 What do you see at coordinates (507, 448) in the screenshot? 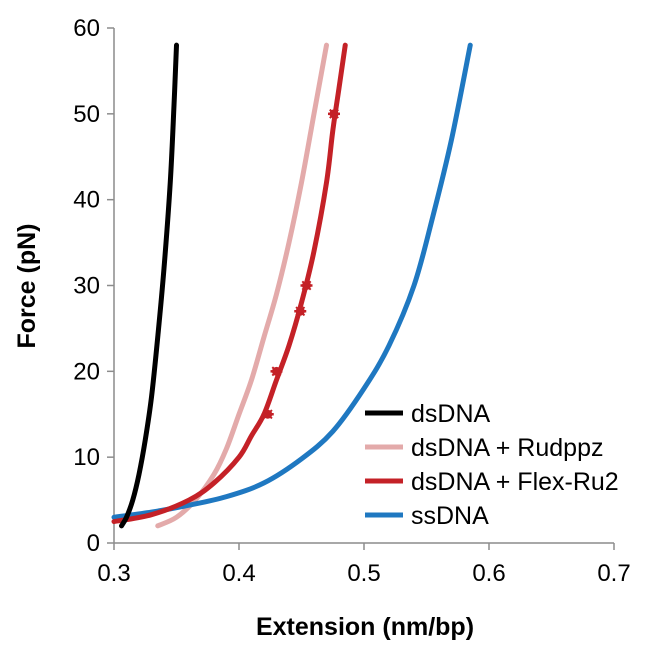
I see `legend-label: dsDNA + Rudppz` at bounding box center [507, 448].